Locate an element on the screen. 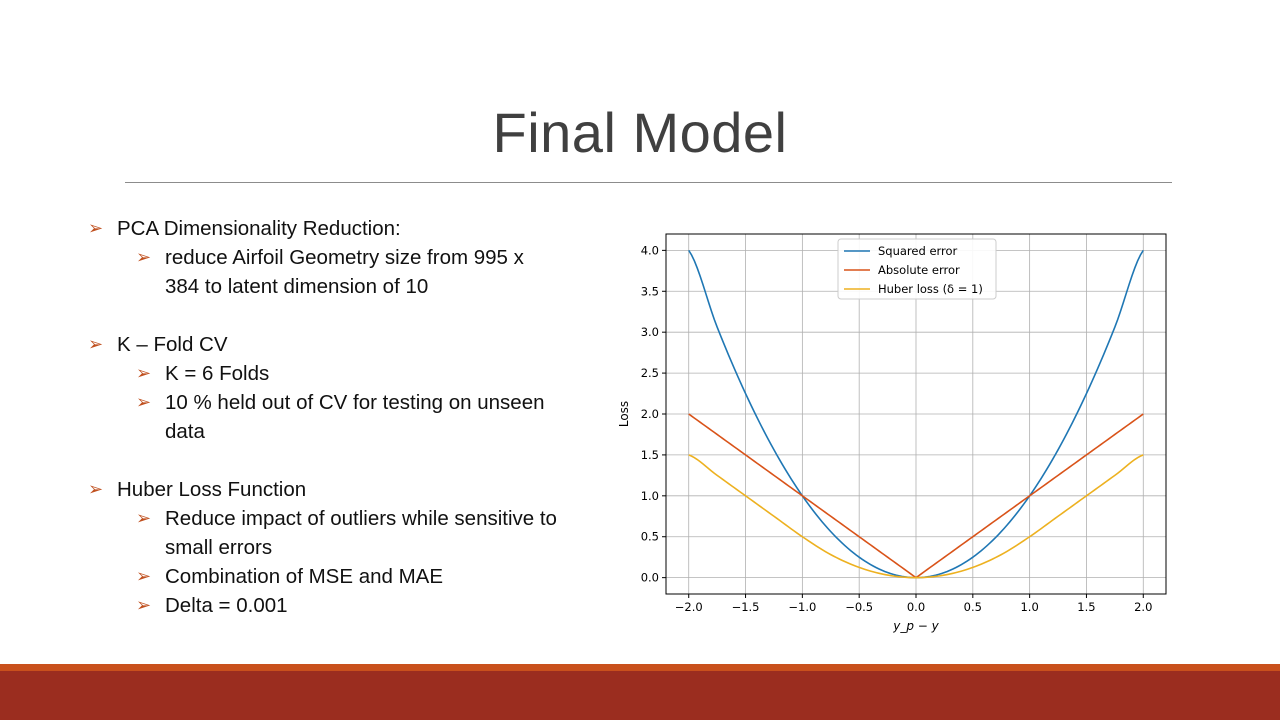 The image size is (1280, 720). sub-bullet-item: ➢ K = 6 Folds is located at coordinates (323, 373).